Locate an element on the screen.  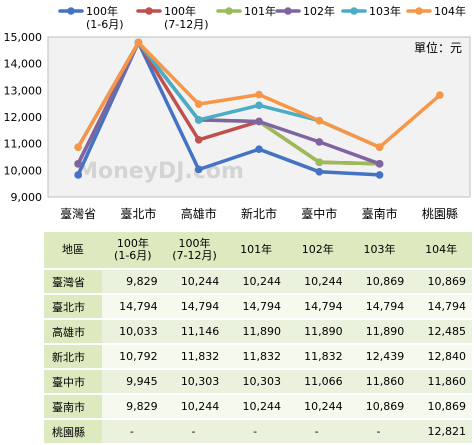
table-cell: 10,792 is located at coordinates (133, 357).